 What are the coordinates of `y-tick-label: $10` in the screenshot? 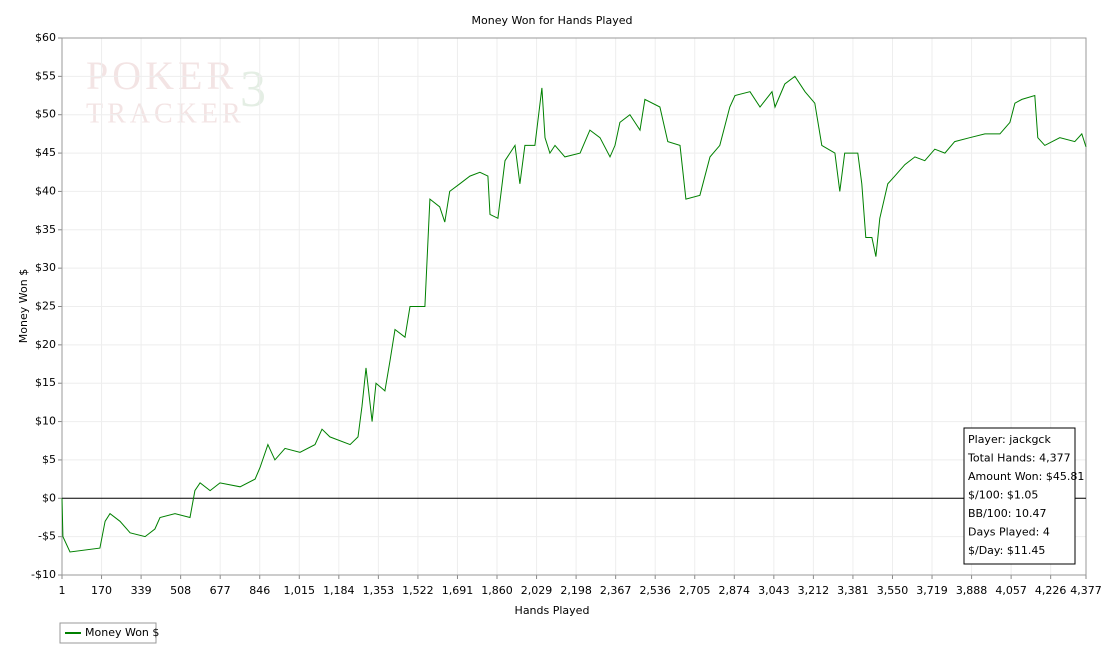 It's located at (45, 421).